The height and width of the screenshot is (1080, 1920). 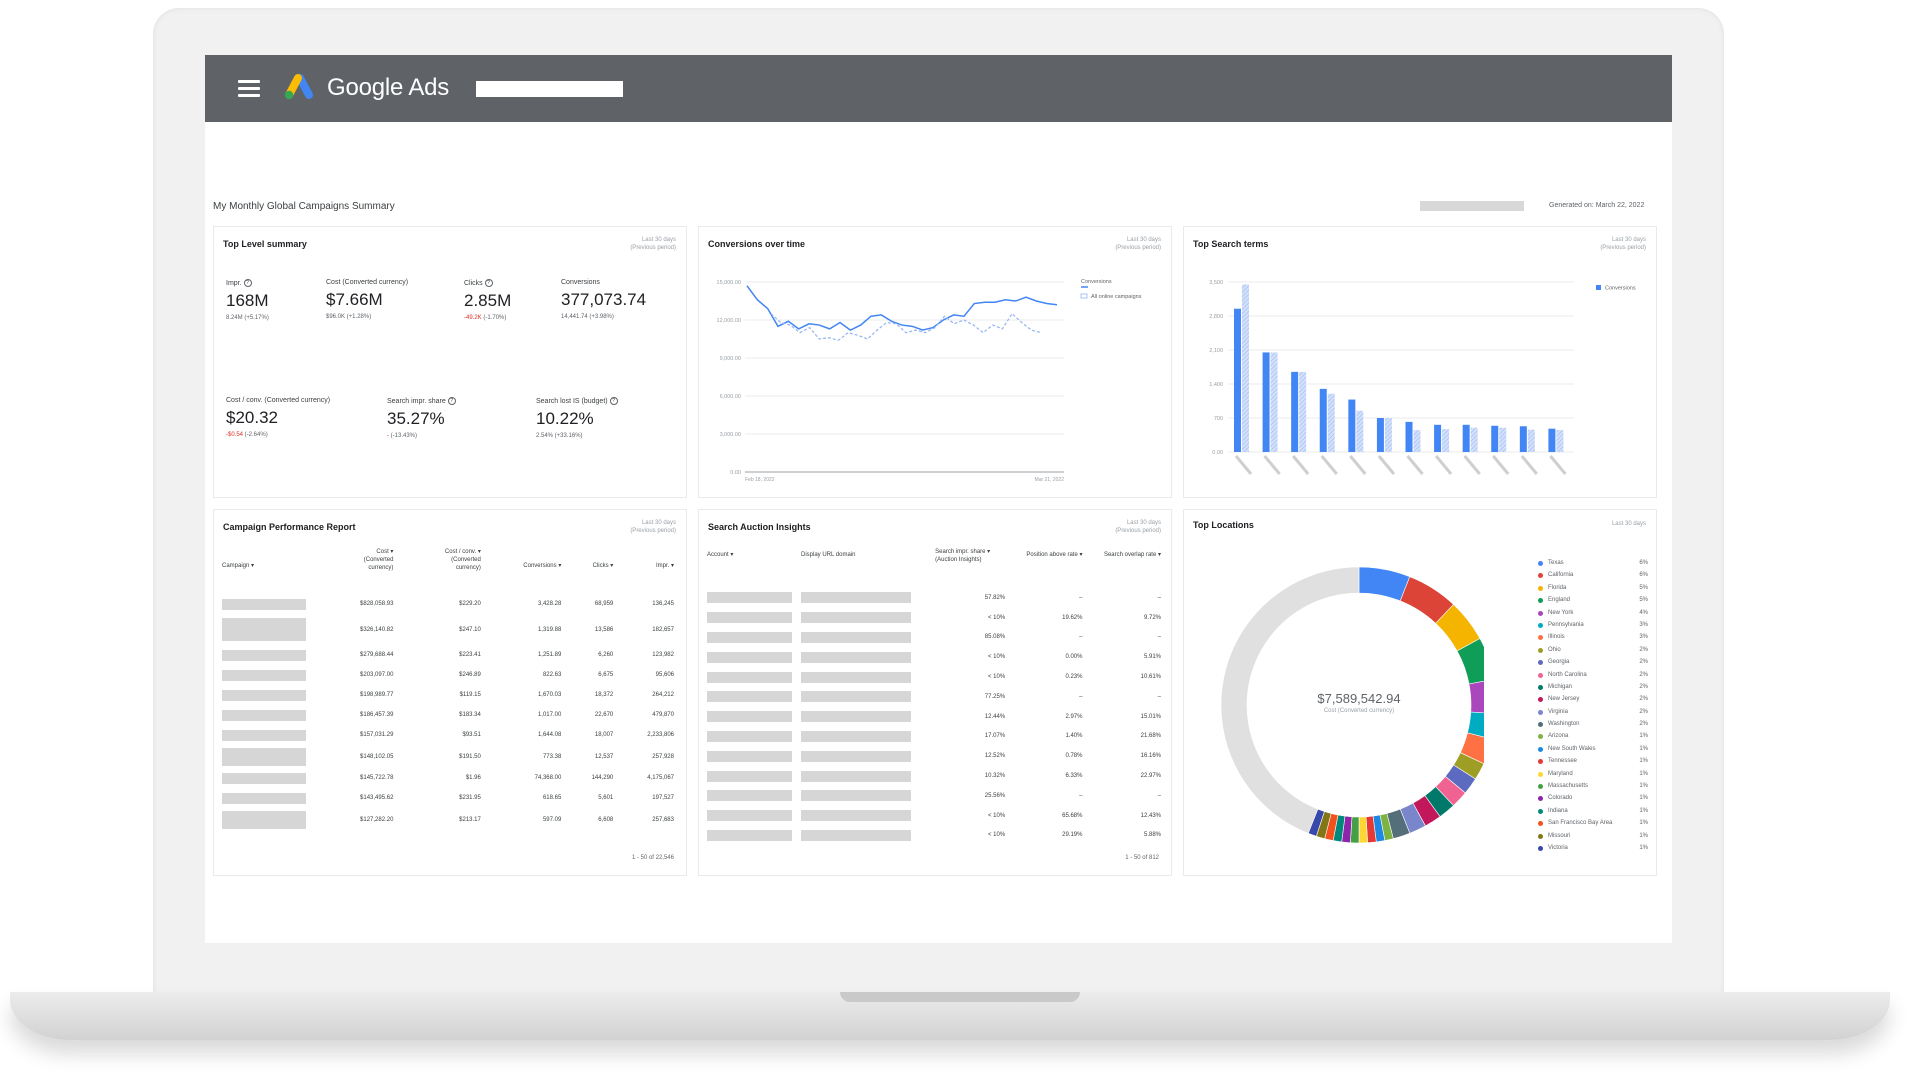 What do you see at coordinates (1595, 690) in the screenshot?
I see `legend-item: Michigan 2%` at bounding box center [1595, 690].